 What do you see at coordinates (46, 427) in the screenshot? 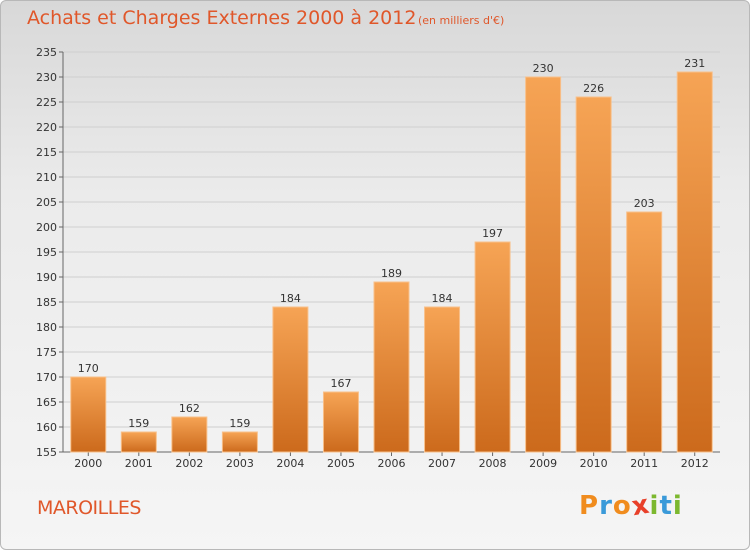
I see `y-tick-label: 160` at bounding box center [46, 427].